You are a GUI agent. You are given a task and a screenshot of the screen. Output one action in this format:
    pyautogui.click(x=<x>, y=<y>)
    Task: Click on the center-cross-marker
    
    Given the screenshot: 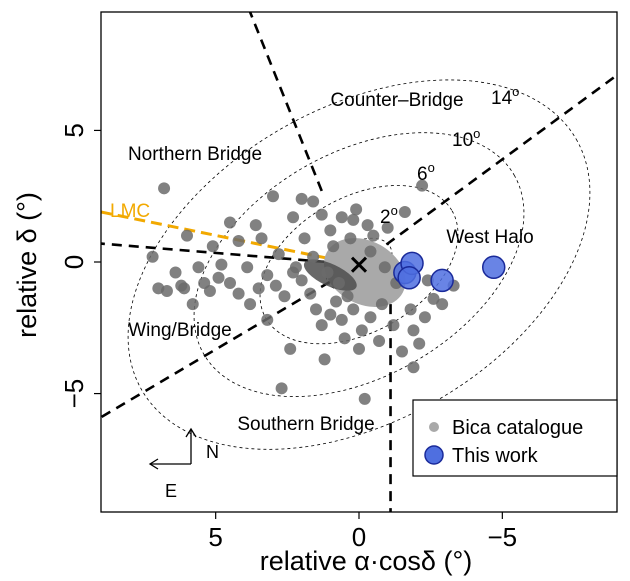 What is the action you would take?
    pyautogui.click(x=359, y=264)
    